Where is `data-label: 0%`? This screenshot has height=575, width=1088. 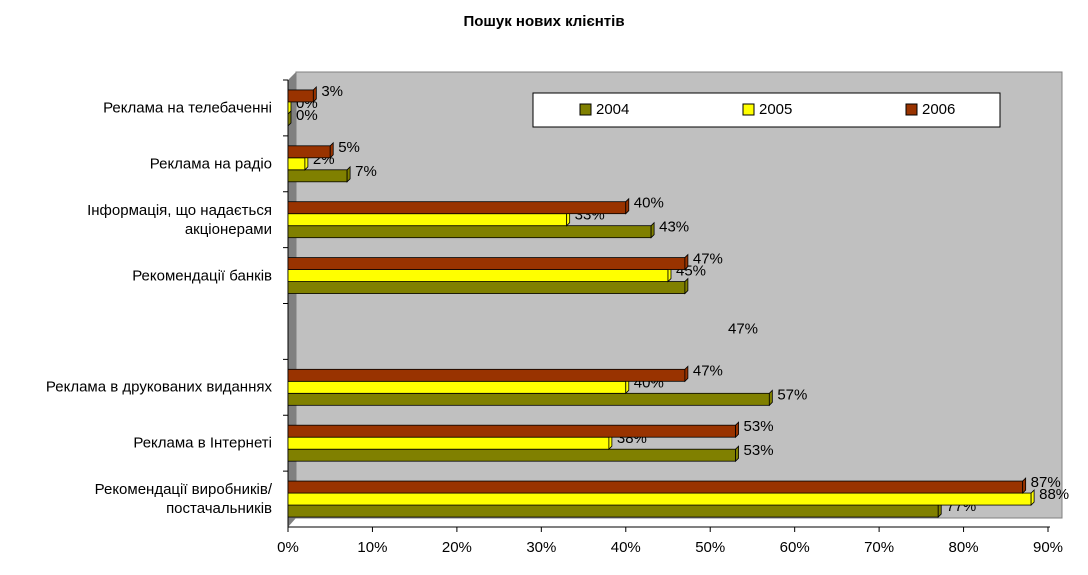 data-label: 0% is located at coordinates (307, 115).